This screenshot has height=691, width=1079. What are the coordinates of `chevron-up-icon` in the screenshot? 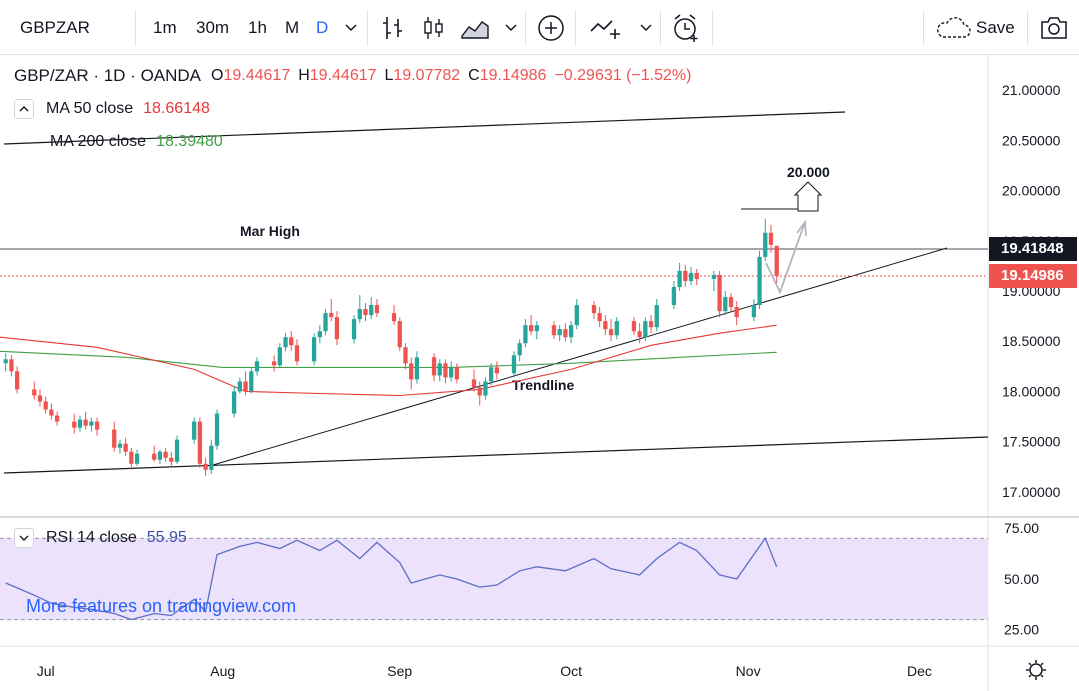 It's located at (24, 109).